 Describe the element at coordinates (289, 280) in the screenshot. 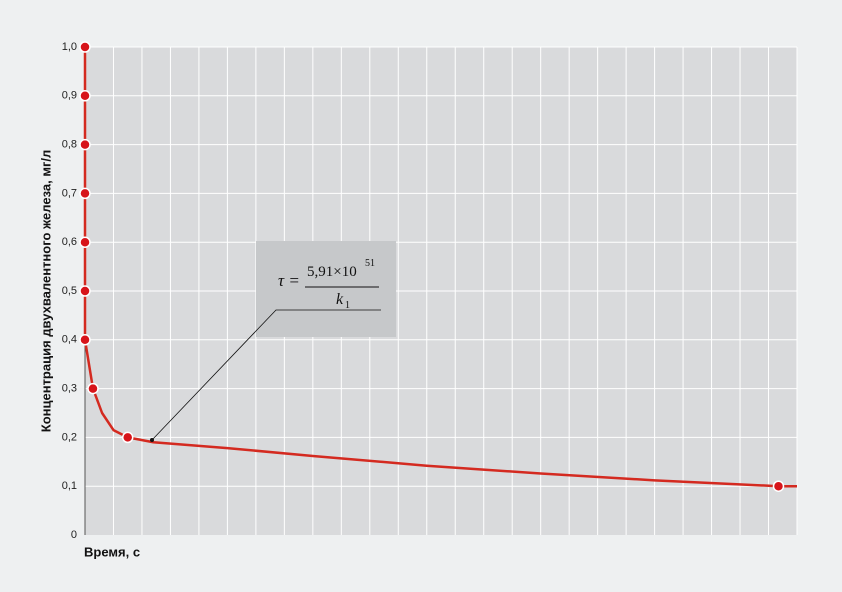

I see `formula-lhs: τ =` at that location.